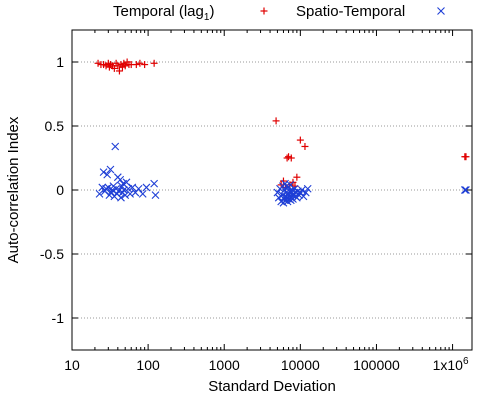 This screenshot has width=500, height=400. What do you see at coordinates (52, 254) in the screenshot?
I see `y-tick-label: -0.5` at bounding box center [52, 254].